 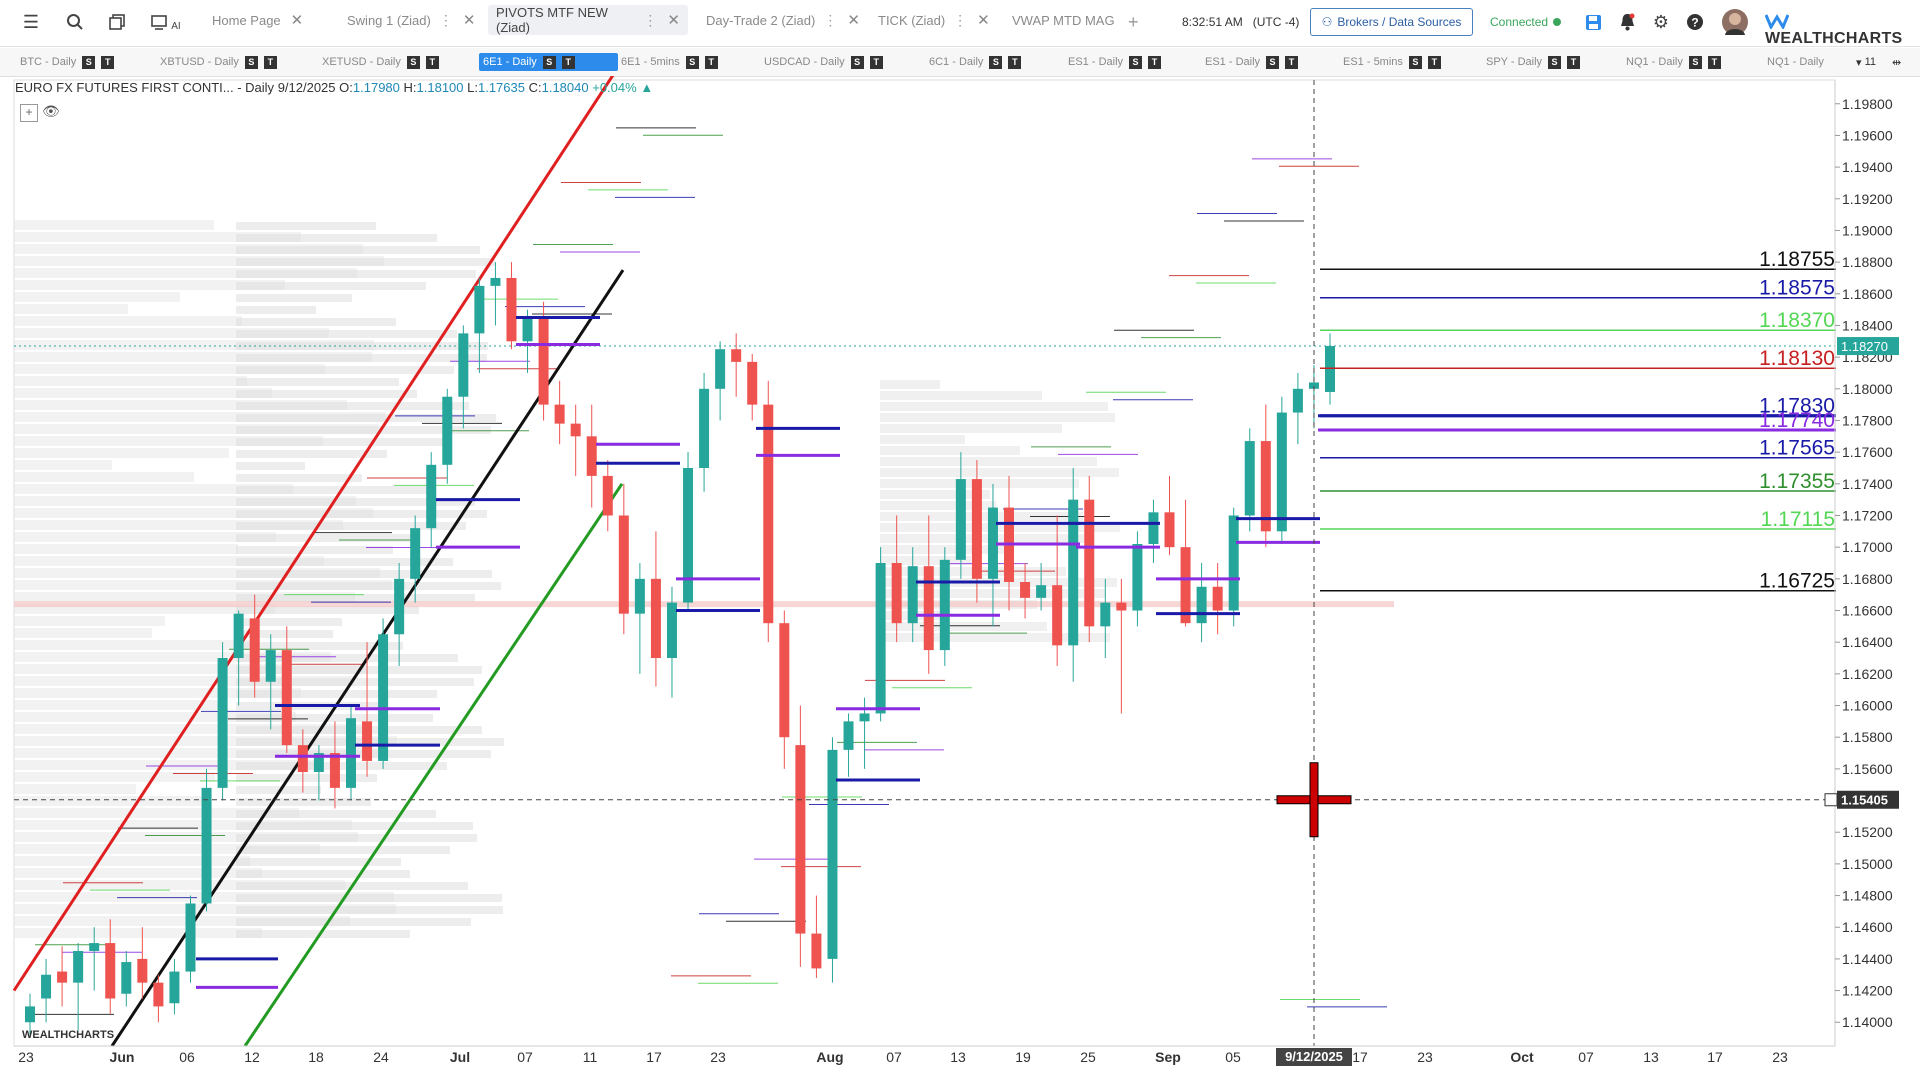 I want to click on help-icon: ?, so click(x=1695, y=22).